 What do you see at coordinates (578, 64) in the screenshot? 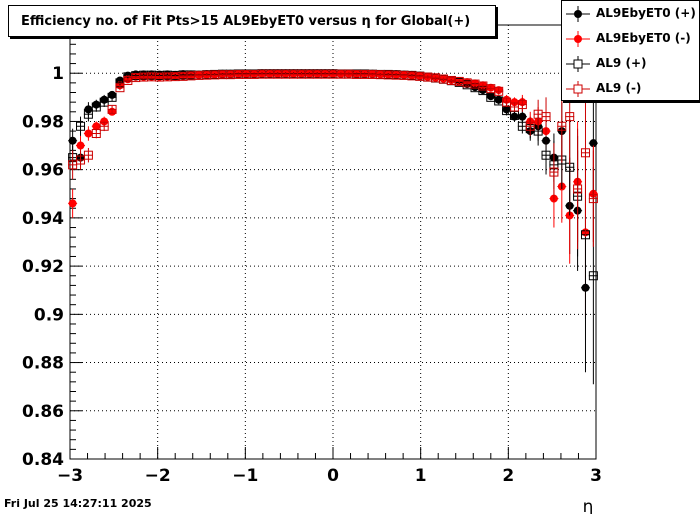
I see `legend-marker-open-square-black` at bounding box center [578, 64].